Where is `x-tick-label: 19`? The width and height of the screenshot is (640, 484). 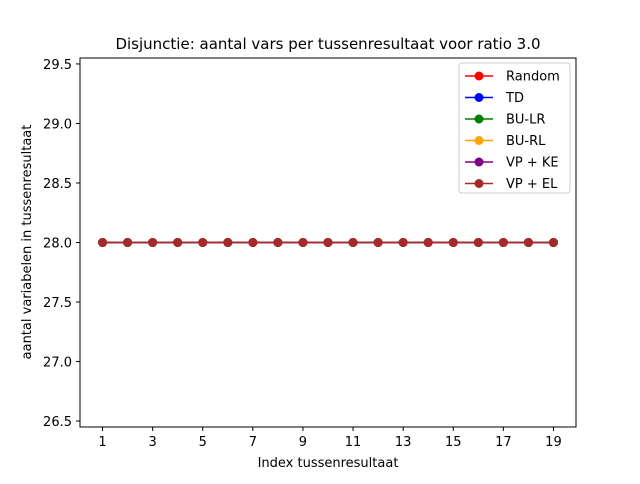 x-tick-label: 19 is located at coordinates (553, 442).